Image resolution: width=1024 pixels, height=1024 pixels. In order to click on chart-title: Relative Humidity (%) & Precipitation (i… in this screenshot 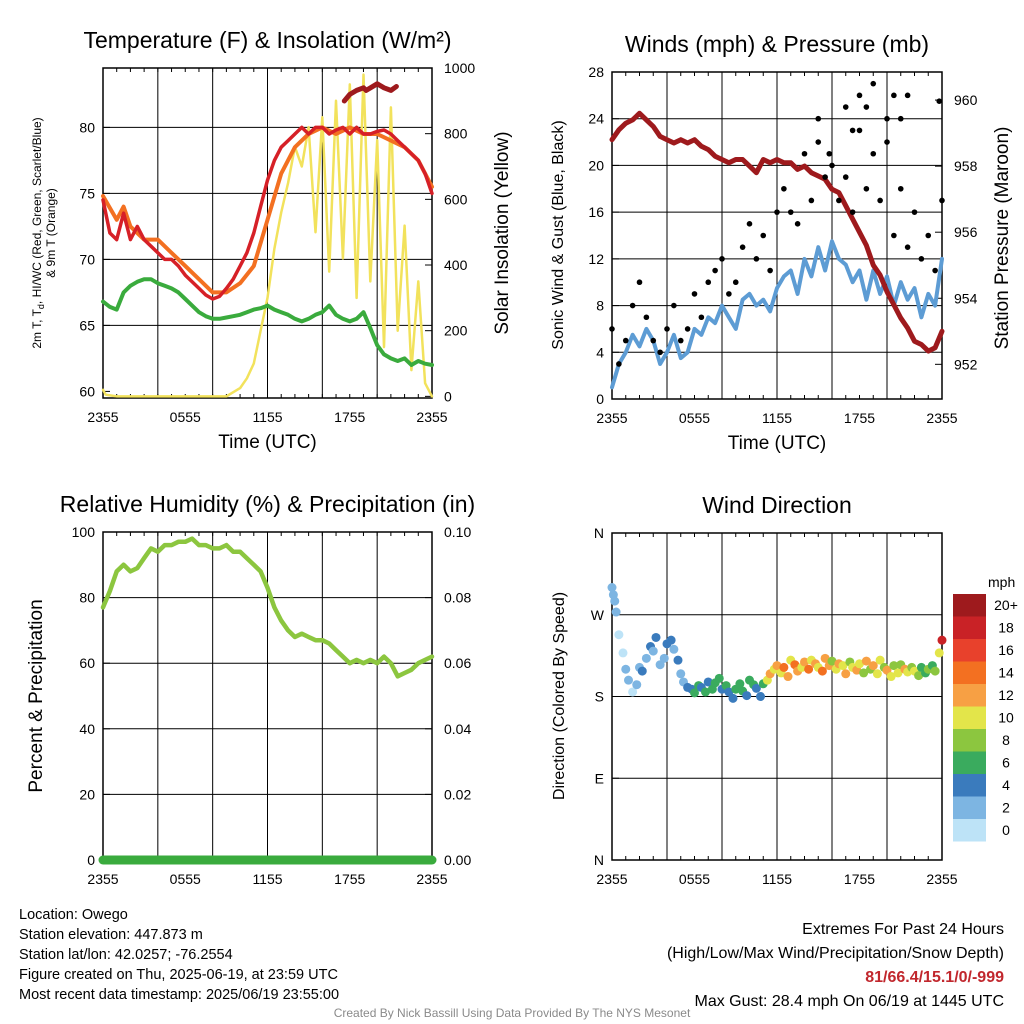, I will do `click(267, 504)`.